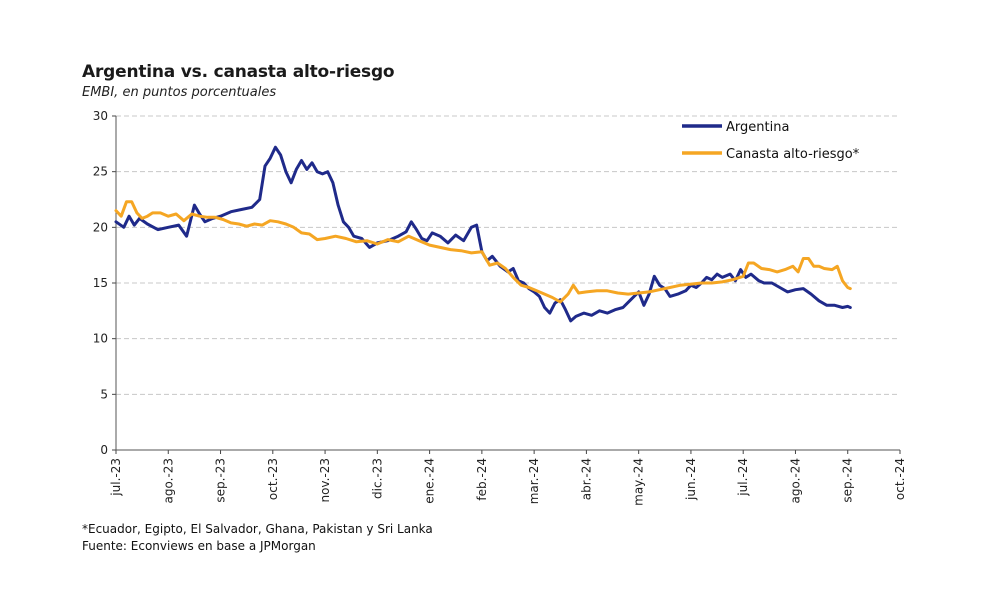 This screenshot has height=606, width=992. Describe the element at coordinates (482, 479) in the screenshot. I see `x-tick-label: feb.-24` at that location.